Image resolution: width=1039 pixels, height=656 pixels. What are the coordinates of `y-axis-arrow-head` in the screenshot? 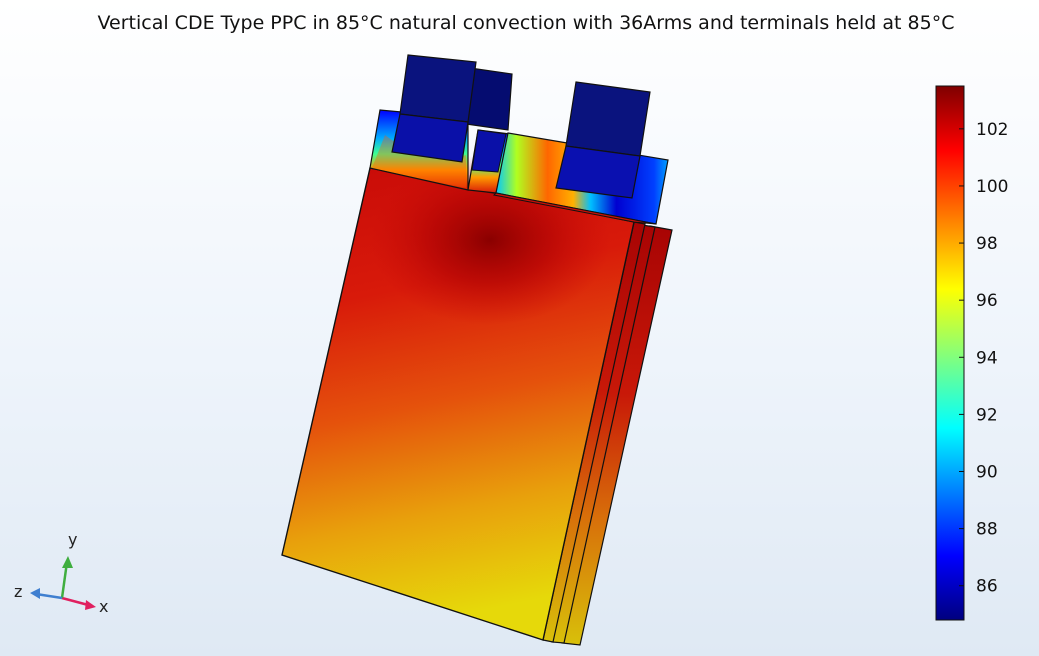 It's located at (67, 562).